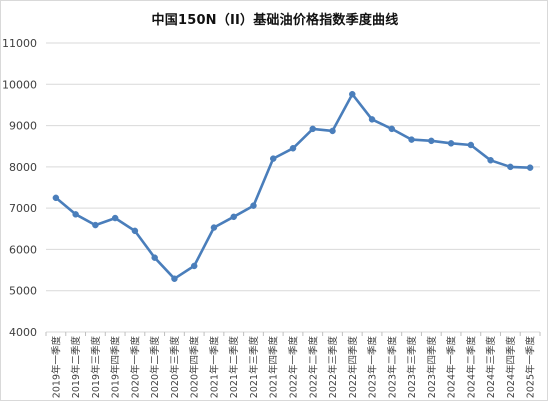  What do you see at coordinates (274, 367) in the screenshot?
I see `x-tick-label: 2021年四季度` at bounding box center [274, 367].